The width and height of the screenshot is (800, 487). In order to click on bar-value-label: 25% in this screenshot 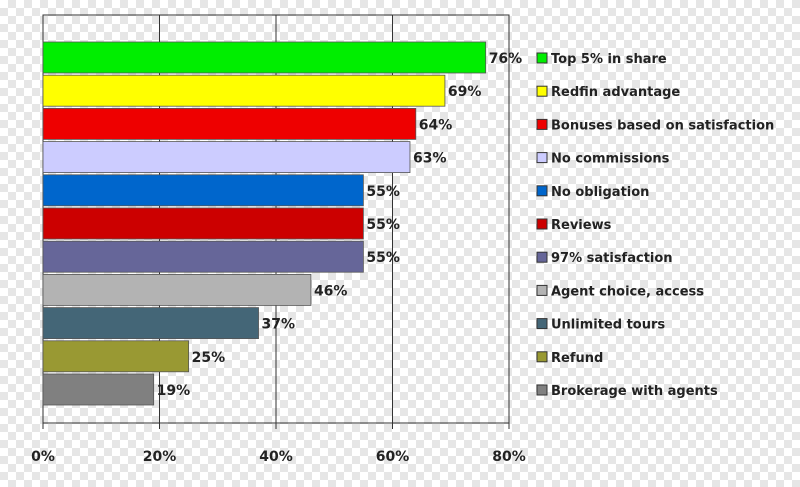, I will do `click(209, 358)`.